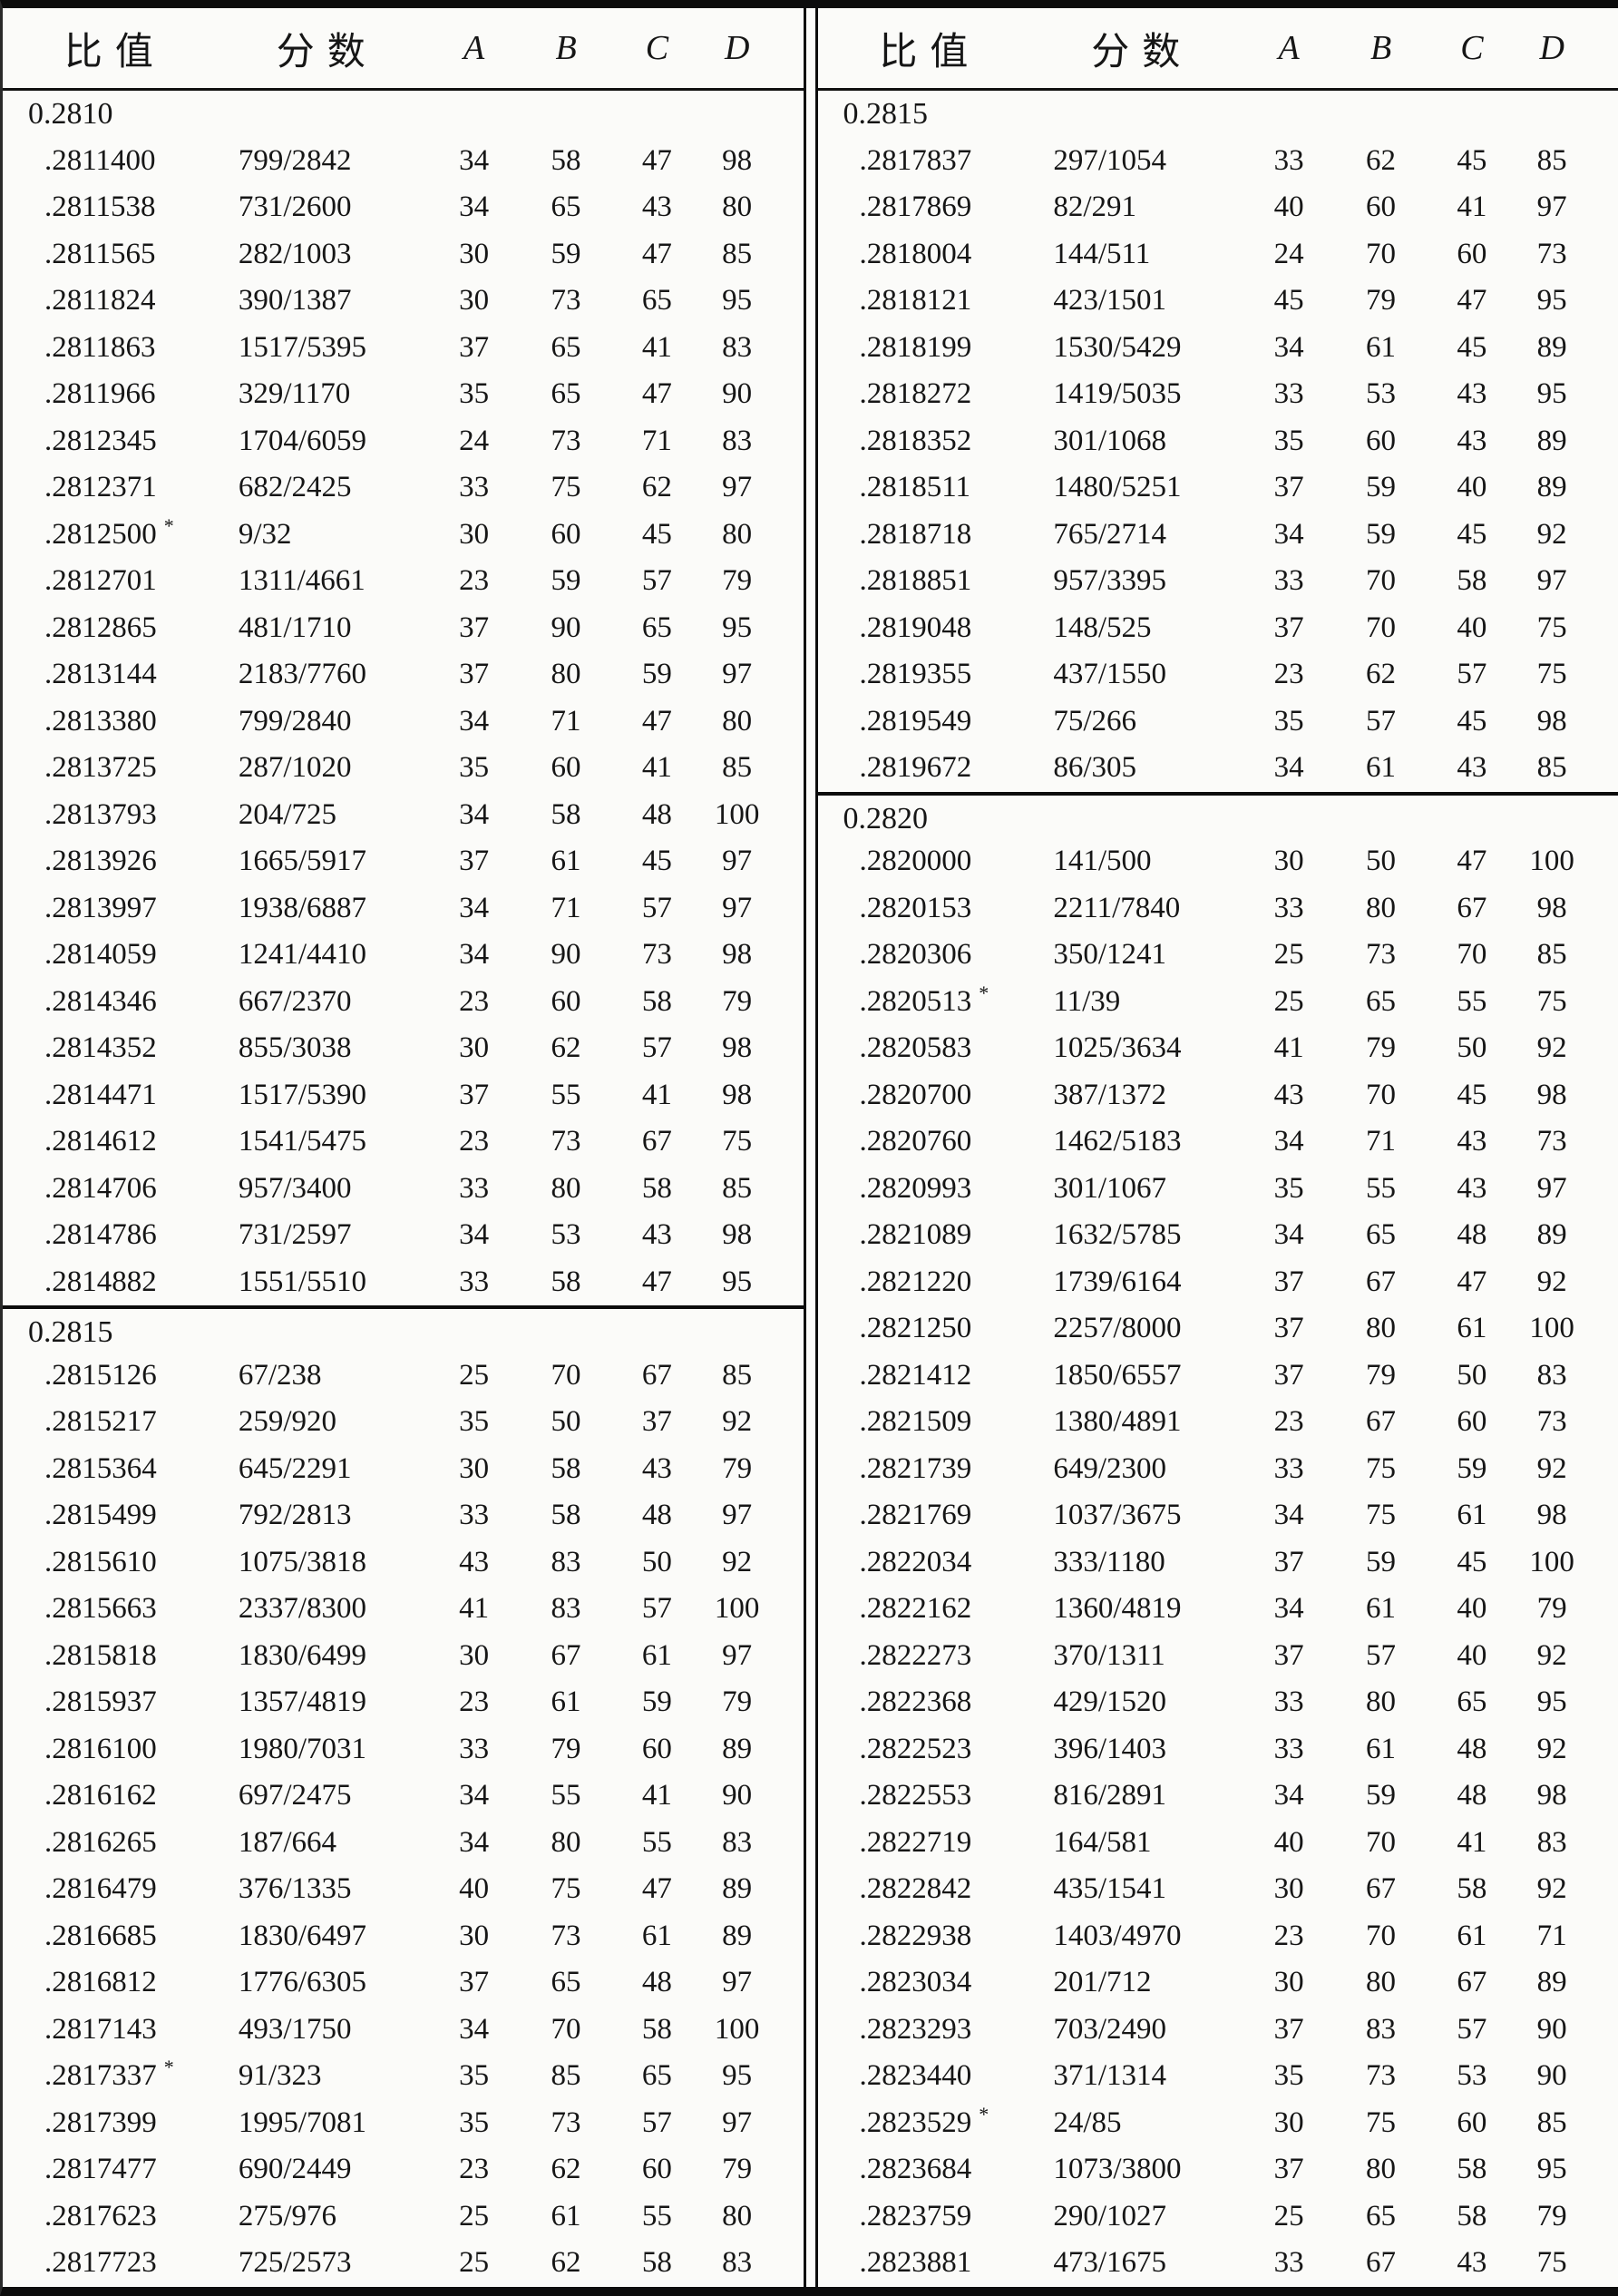 The height and width of the screenshot is (2296, 1618). Describe the element at coordinates (295, 254) in the screenshot. I see `fraction-cell: 282/1003` at that location.